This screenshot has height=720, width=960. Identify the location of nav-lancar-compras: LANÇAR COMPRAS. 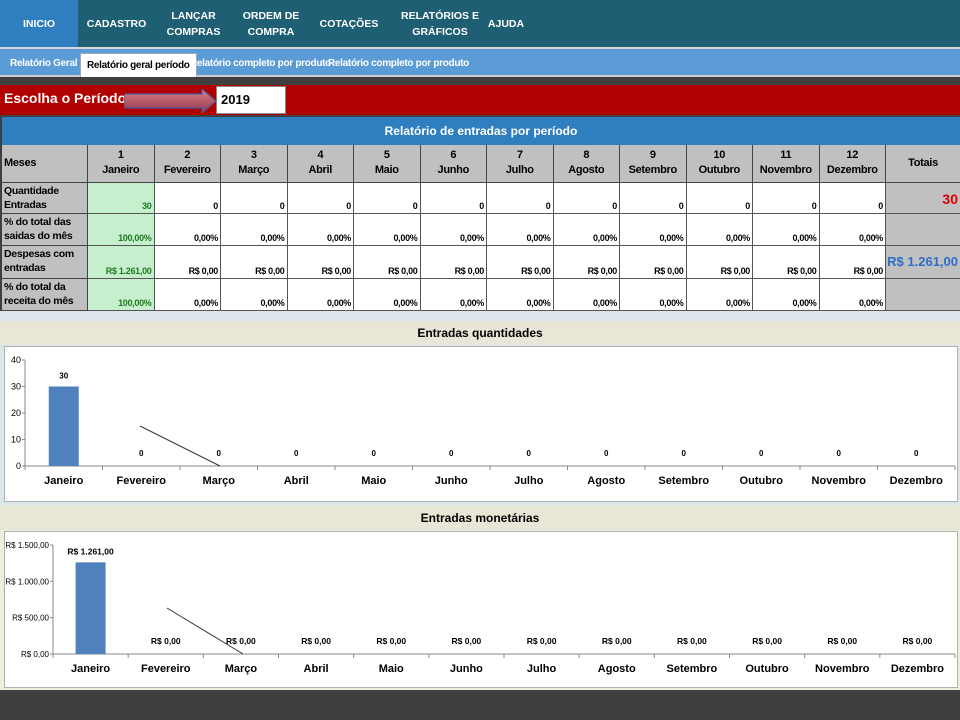
(193, 23).